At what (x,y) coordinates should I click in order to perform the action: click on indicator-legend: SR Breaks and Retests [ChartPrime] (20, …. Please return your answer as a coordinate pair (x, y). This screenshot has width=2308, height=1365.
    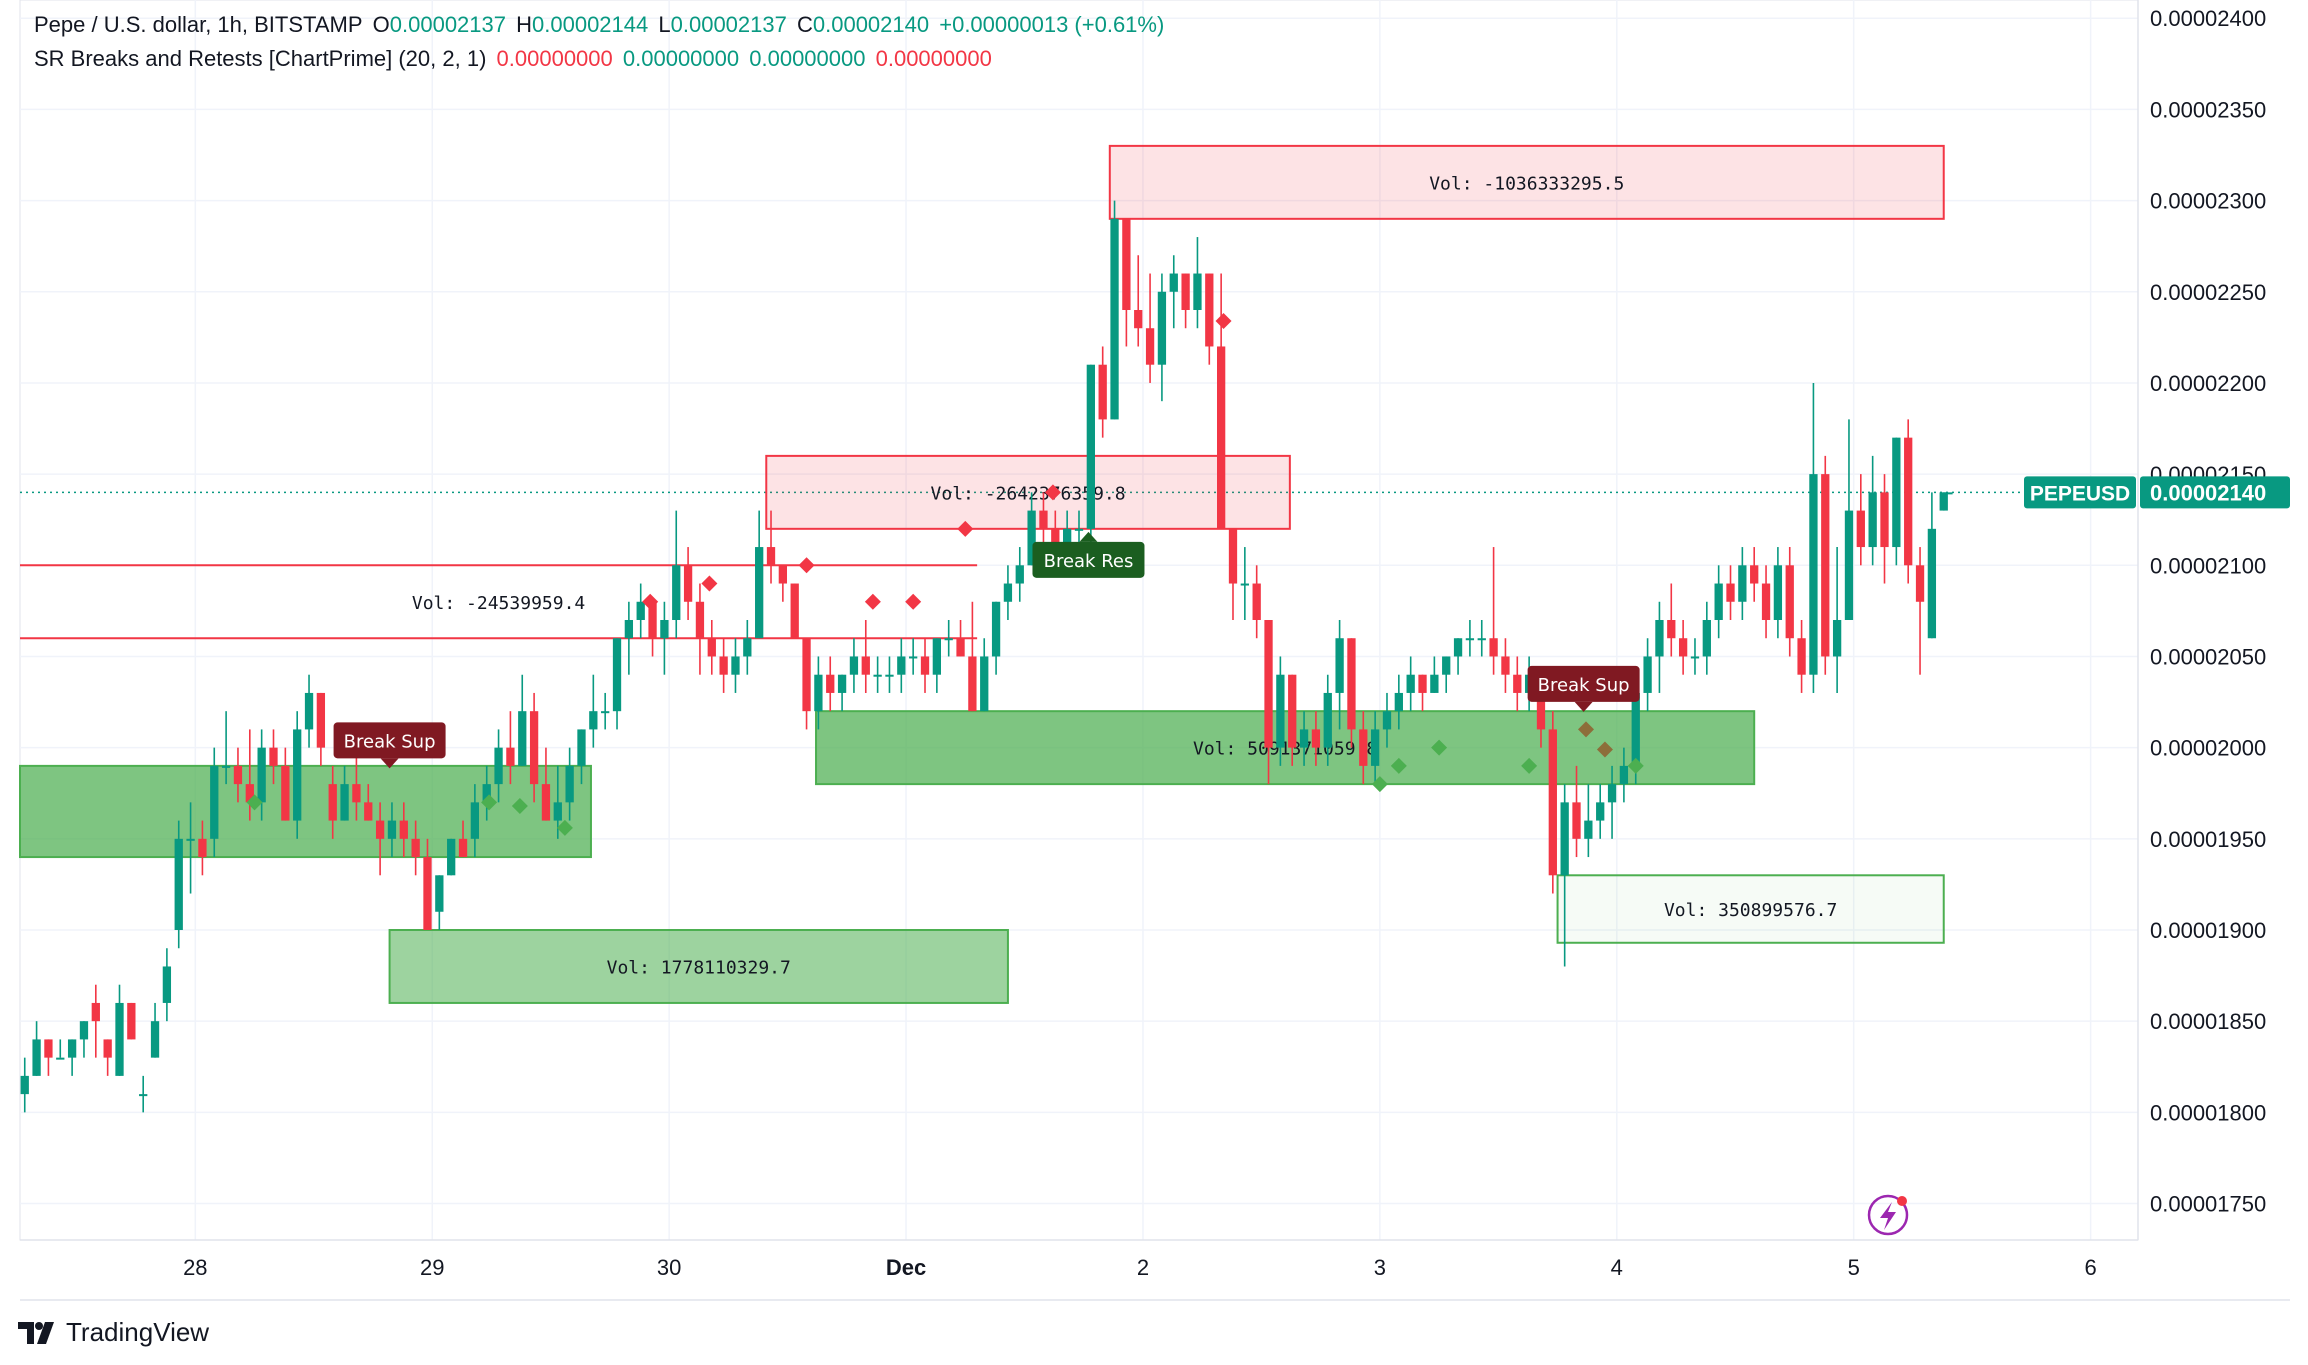
    Looking at the image, I should click on (515, 59).